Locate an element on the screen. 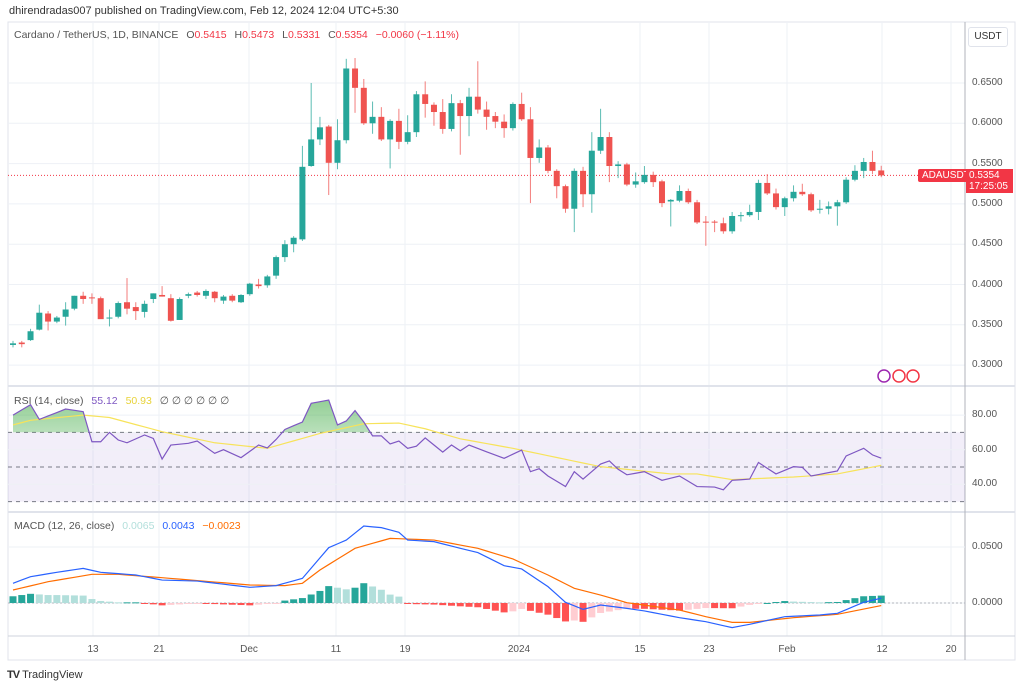 Image resolution: width=1024 pixels, height=689 pixels. rsi-ma-value: 50.93 is located at coordinates (138, 401).